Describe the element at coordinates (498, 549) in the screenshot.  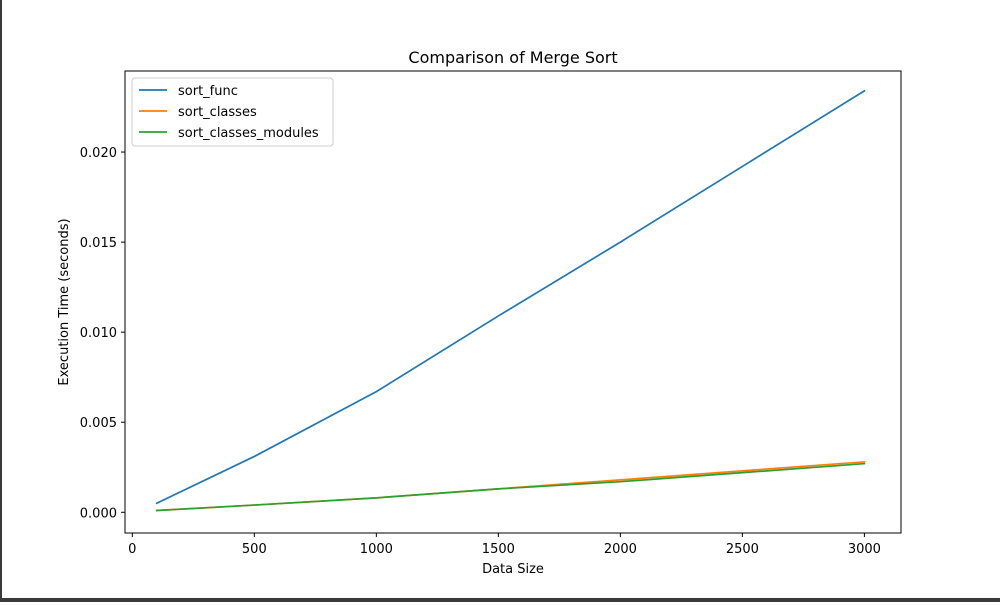
I see `x-tick-label: 1500` at that location.